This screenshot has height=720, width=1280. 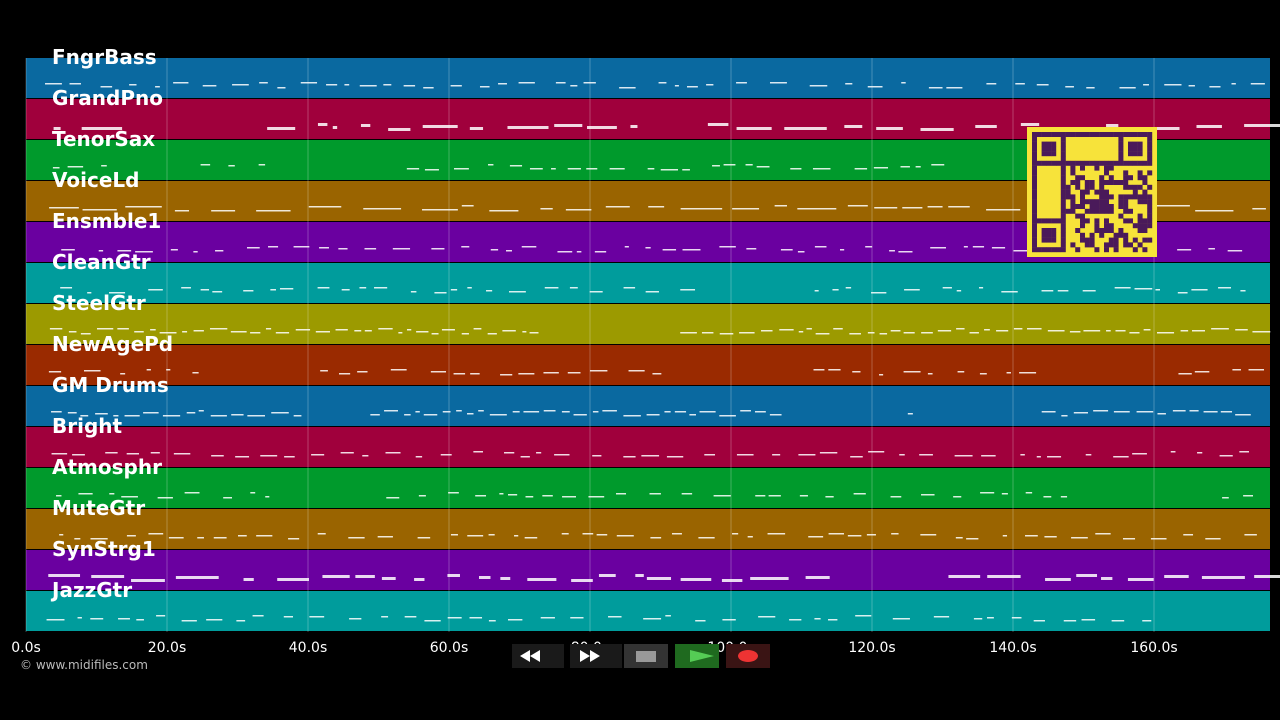 I want to click on track-name: FngrBass, so click(x=104, y=57).